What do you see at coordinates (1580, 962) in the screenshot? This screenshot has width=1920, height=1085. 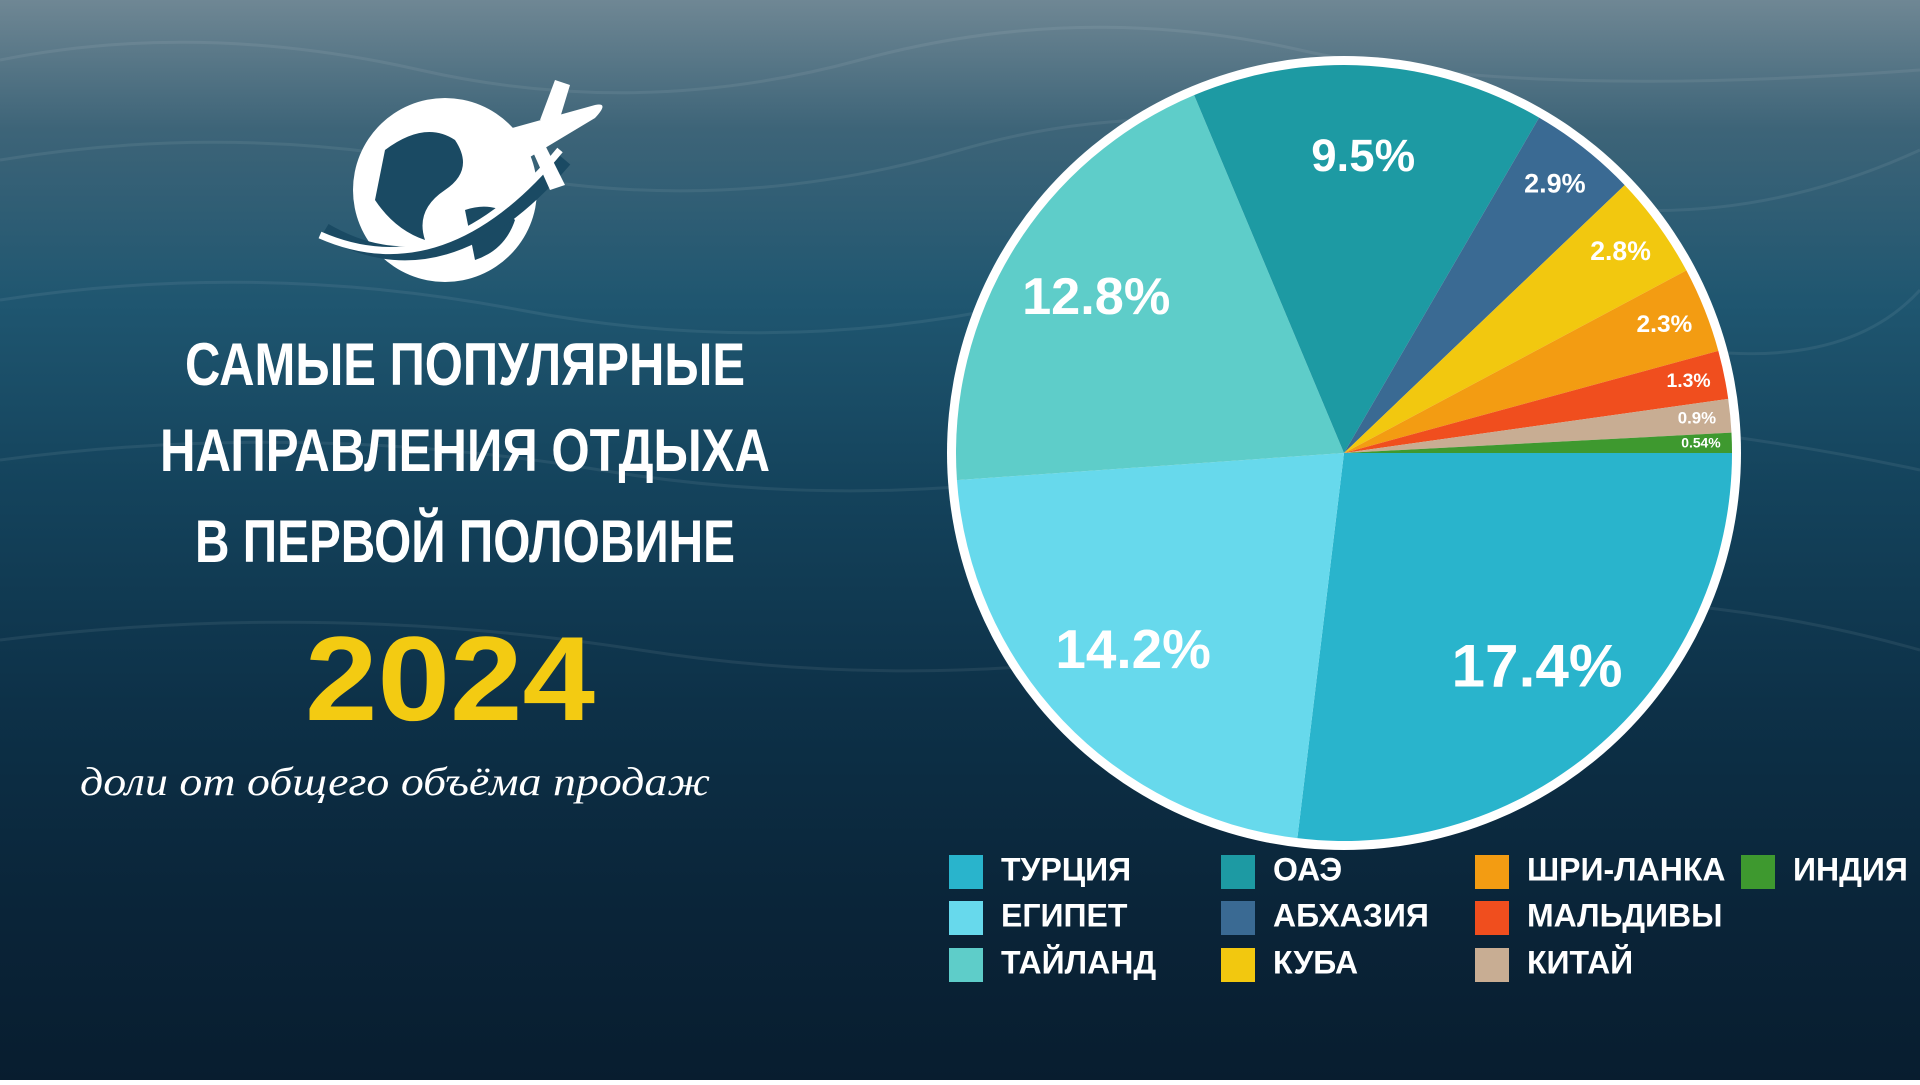 I see `legend-label: КИТАЙ` at bounding box center [1580, 962].